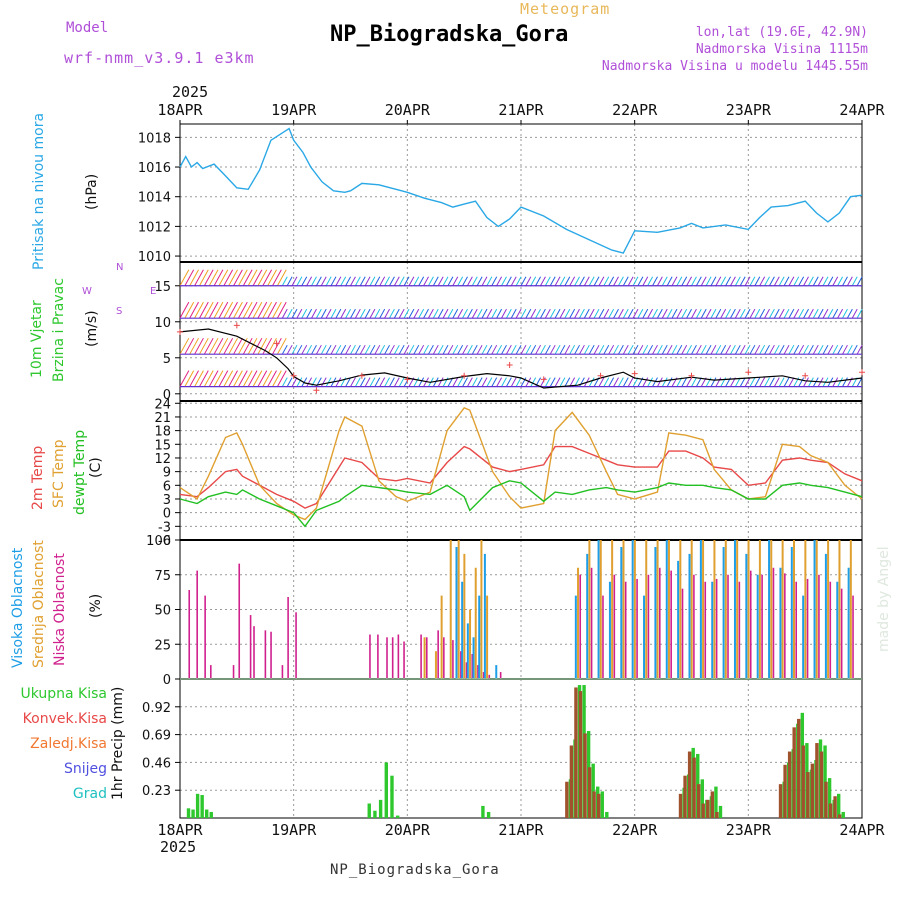 The height and width of the screenshot is (900, 900). Describe the element at coordinates (167, 486) in the screenshot. I see `y-tick-label: 6` at that location.